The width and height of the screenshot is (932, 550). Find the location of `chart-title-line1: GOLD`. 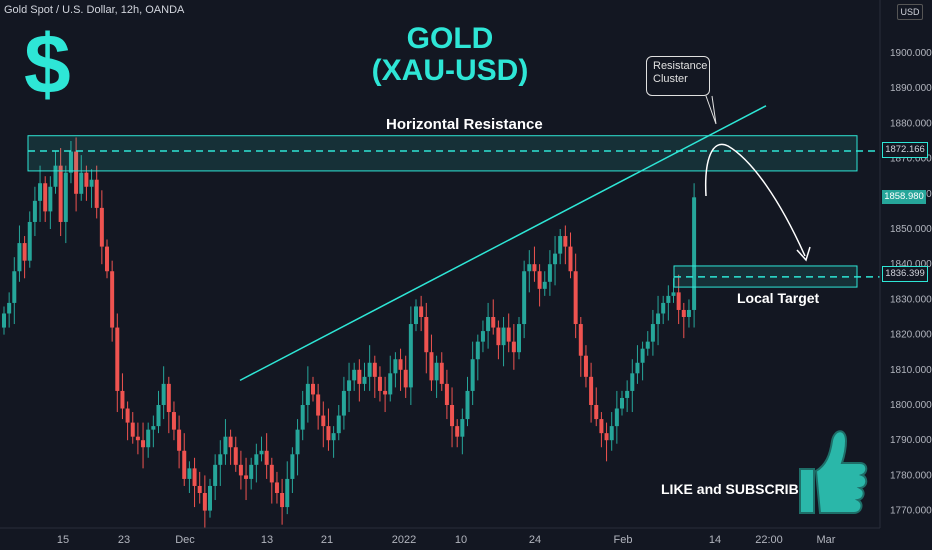

chart-title-line1: GOLD is located at coordinates (450, 38).